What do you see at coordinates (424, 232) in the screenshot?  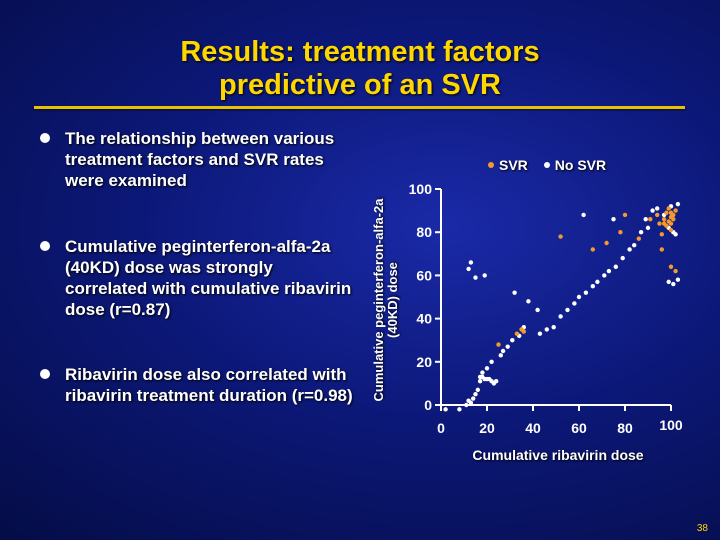 I see `y-tick-label: 80` at bounding box center [424, 232].